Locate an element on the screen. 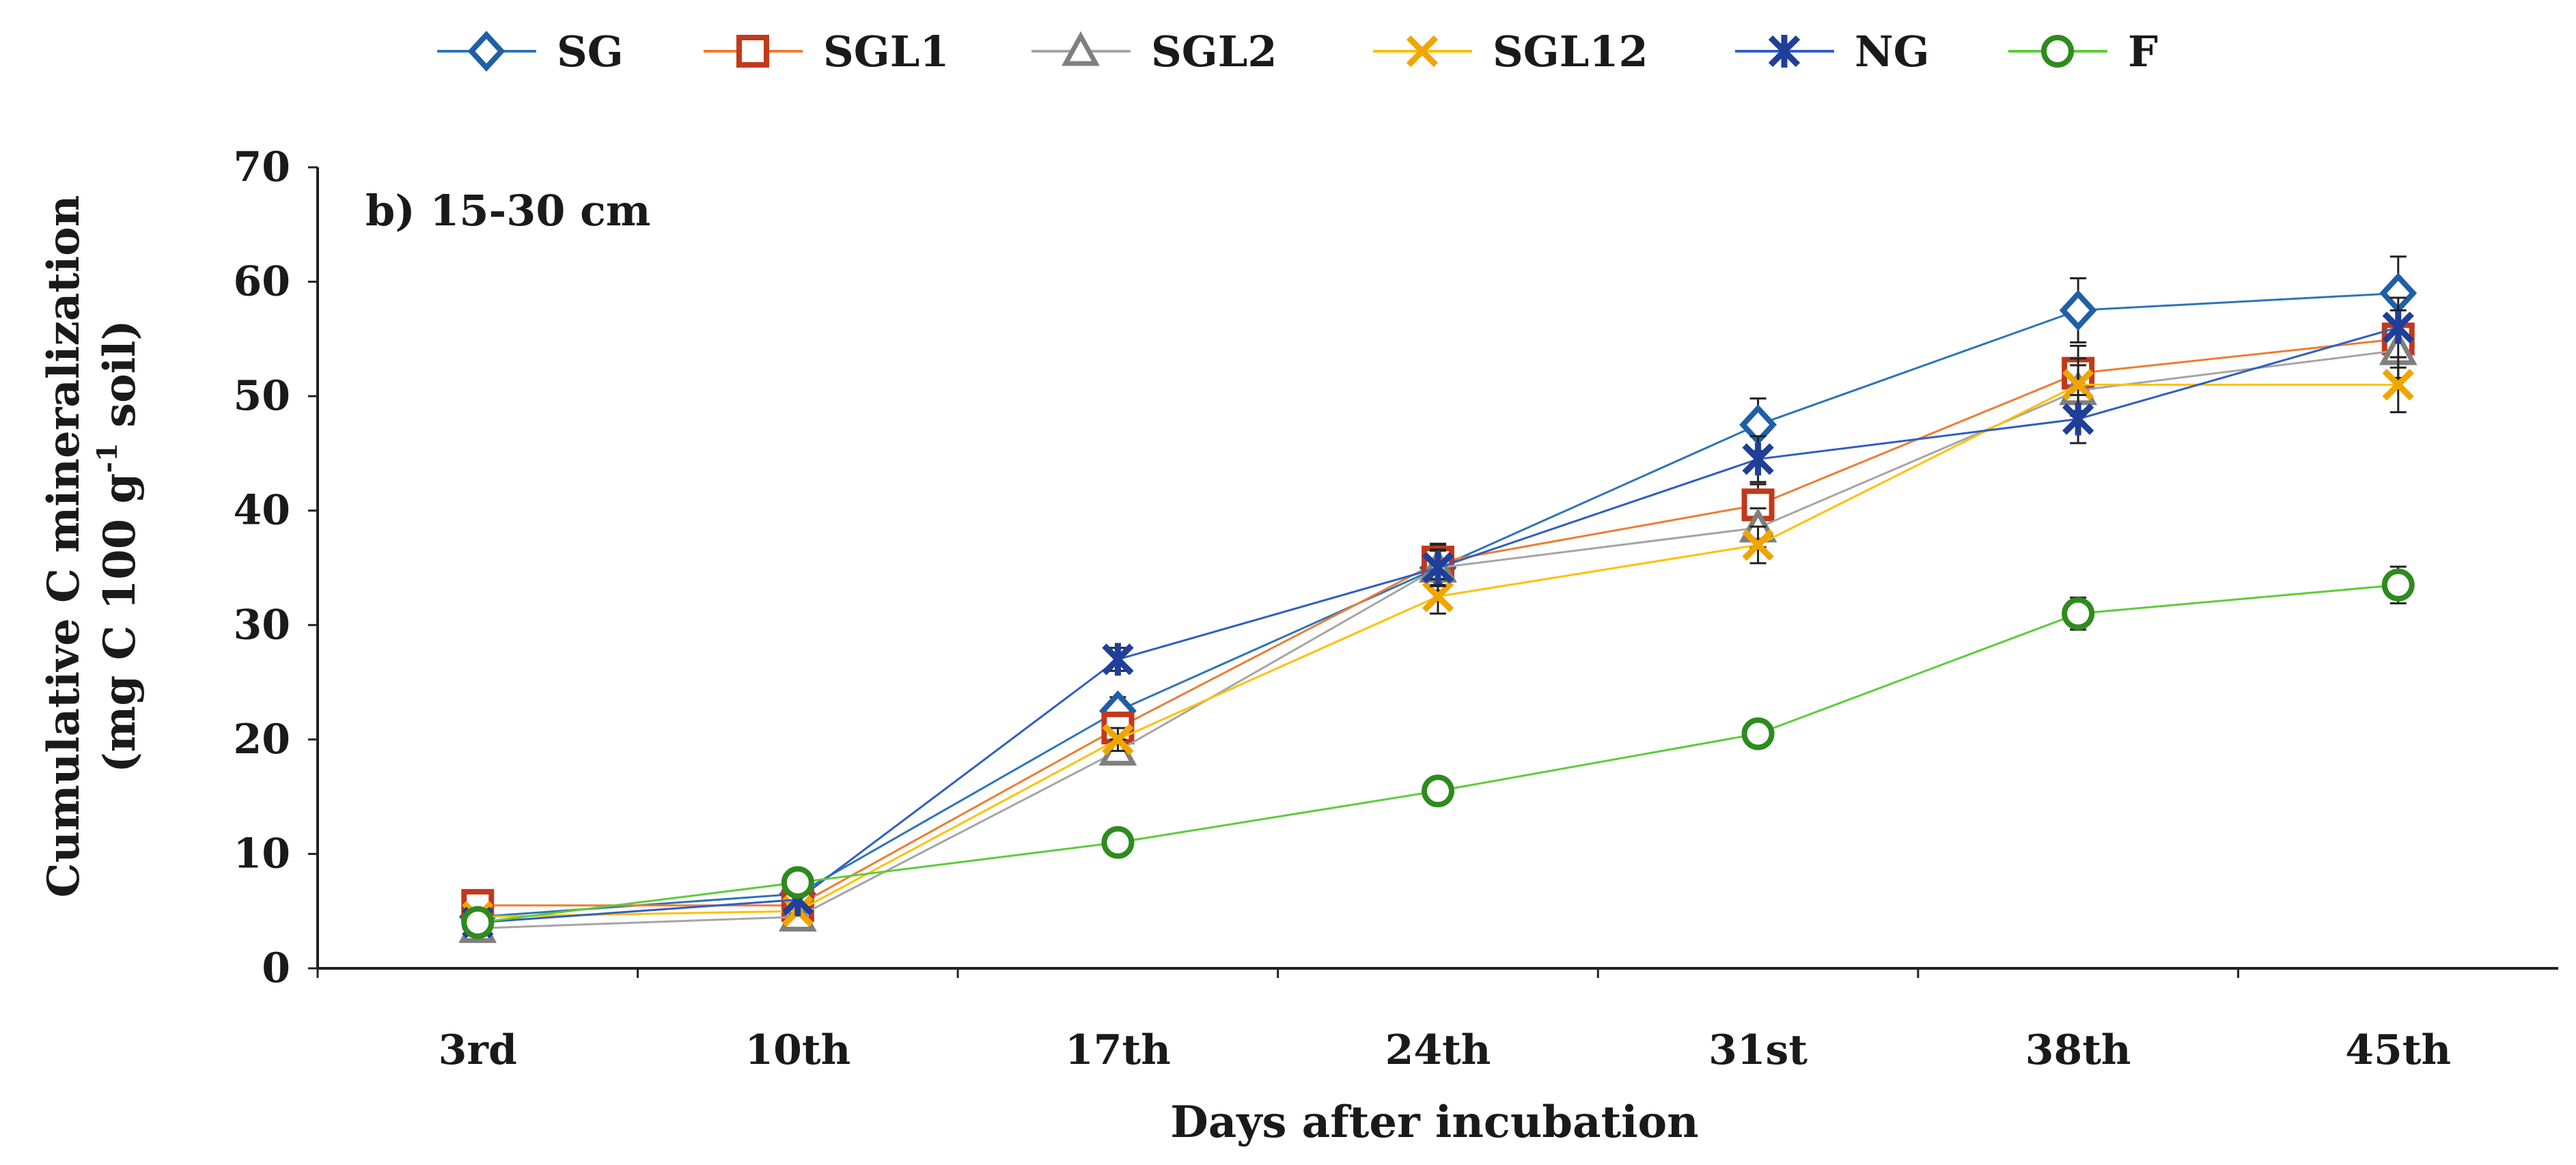  legend-label: SGL1 is located at coordinates (886, 52).